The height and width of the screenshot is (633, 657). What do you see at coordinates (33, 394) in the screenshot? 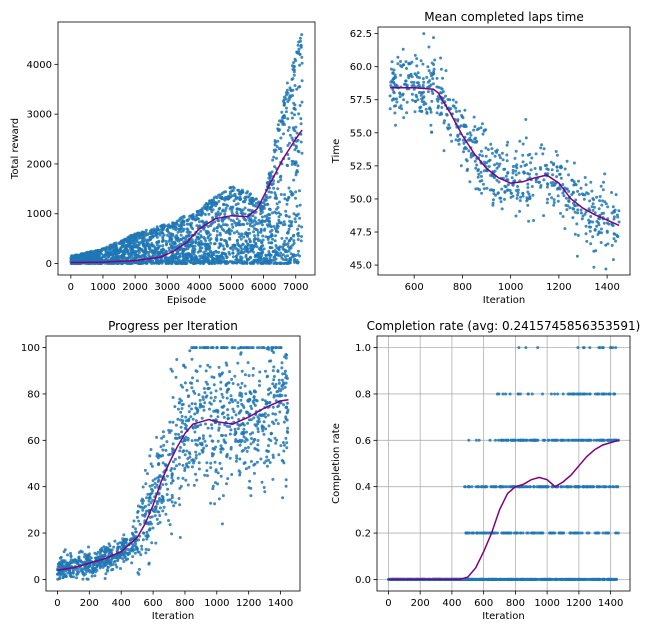
I see `y-tick-label: 80` at bounding box center [33, 394].